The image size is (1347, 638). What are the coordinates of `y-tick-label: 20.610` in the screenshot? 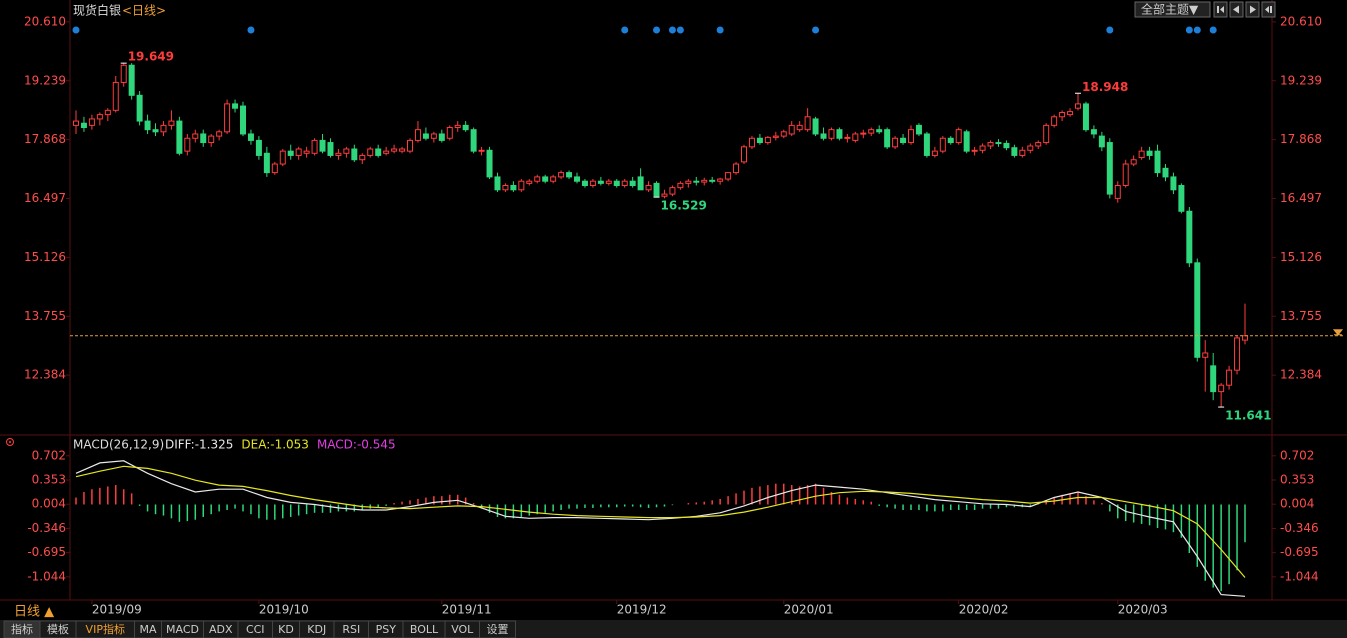 It's located at (45, 21).